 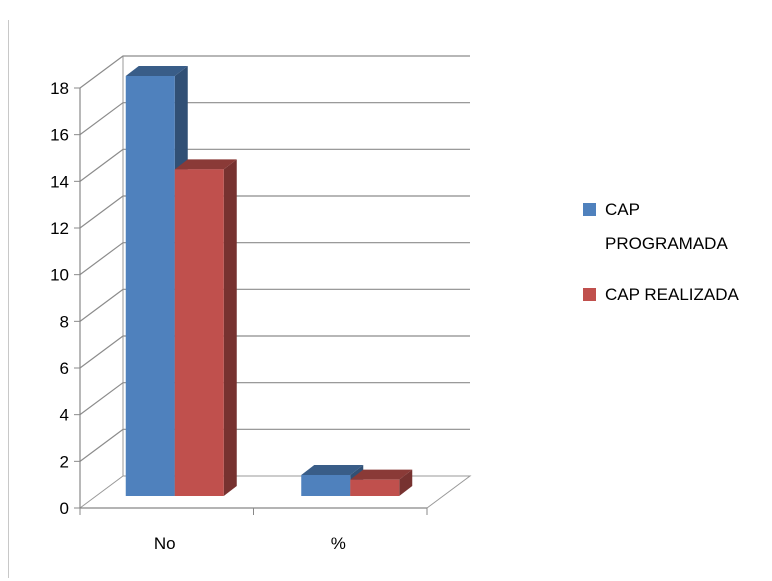 I want to click on x-tick-label: No, so click(x=165, y=543).